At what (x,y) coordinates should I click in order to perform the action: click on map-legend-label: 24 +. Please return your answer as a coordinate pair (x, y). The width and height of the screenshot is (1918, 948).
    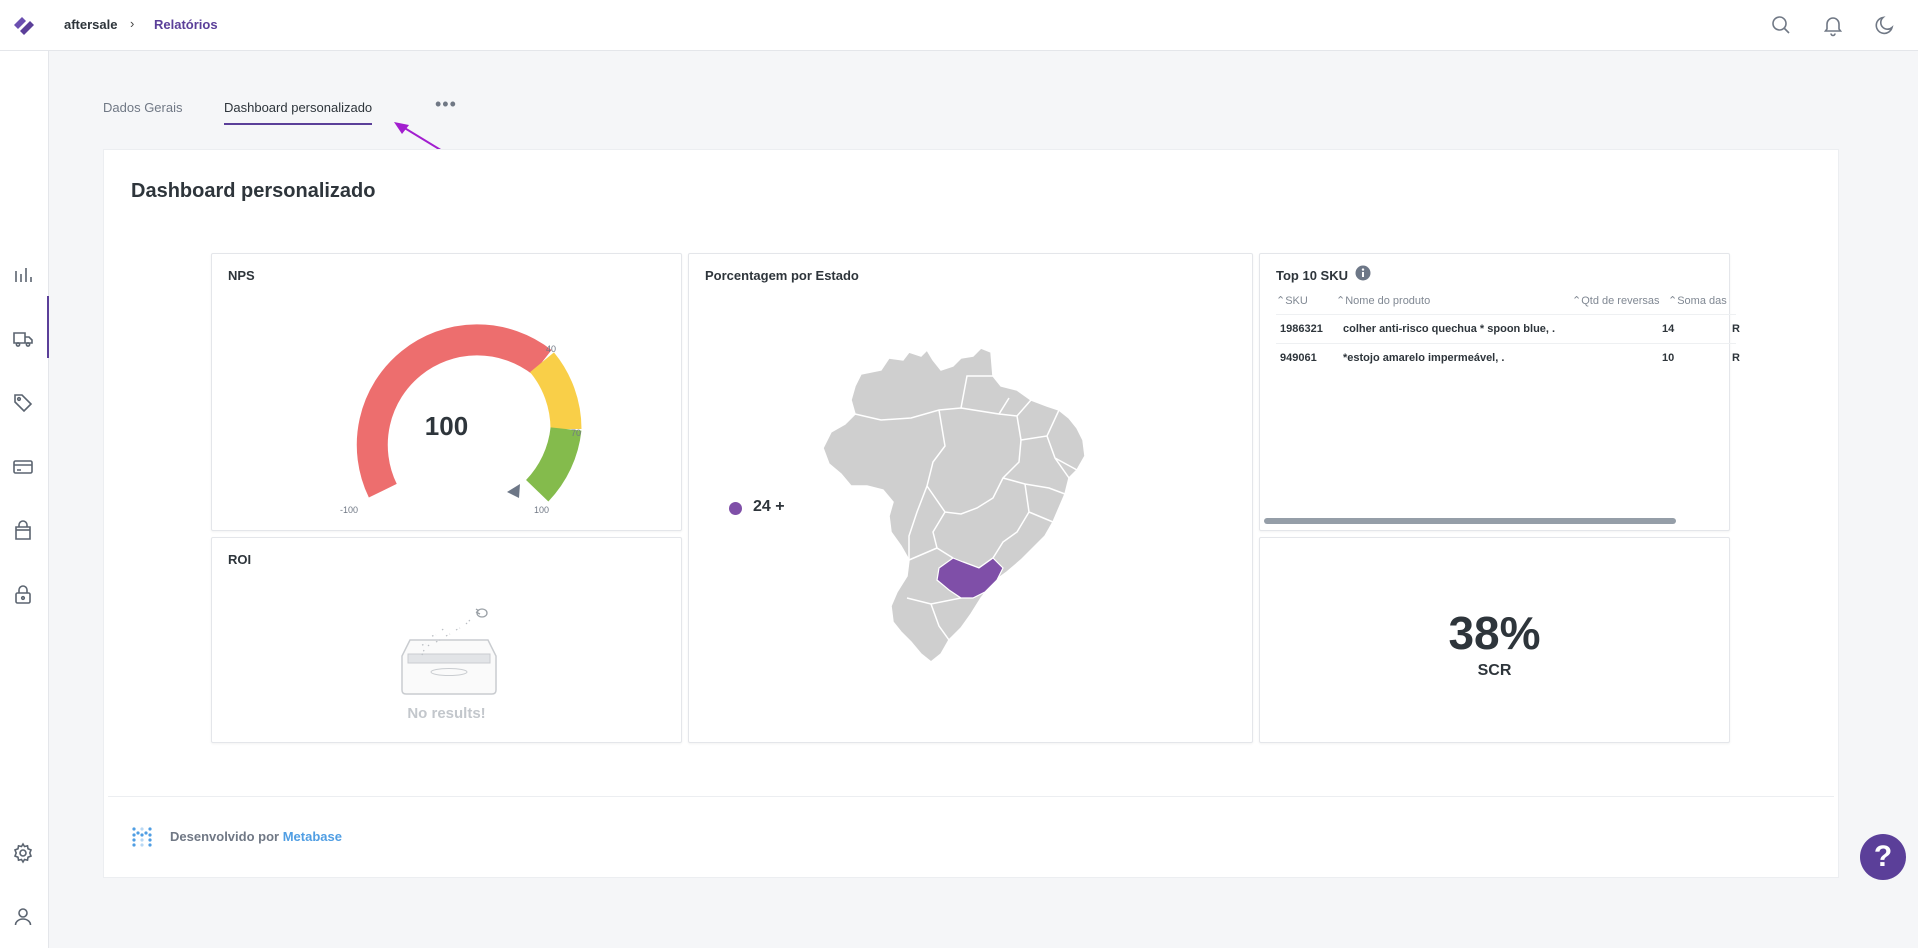
    Looking at the image, I should click on (769, 506).